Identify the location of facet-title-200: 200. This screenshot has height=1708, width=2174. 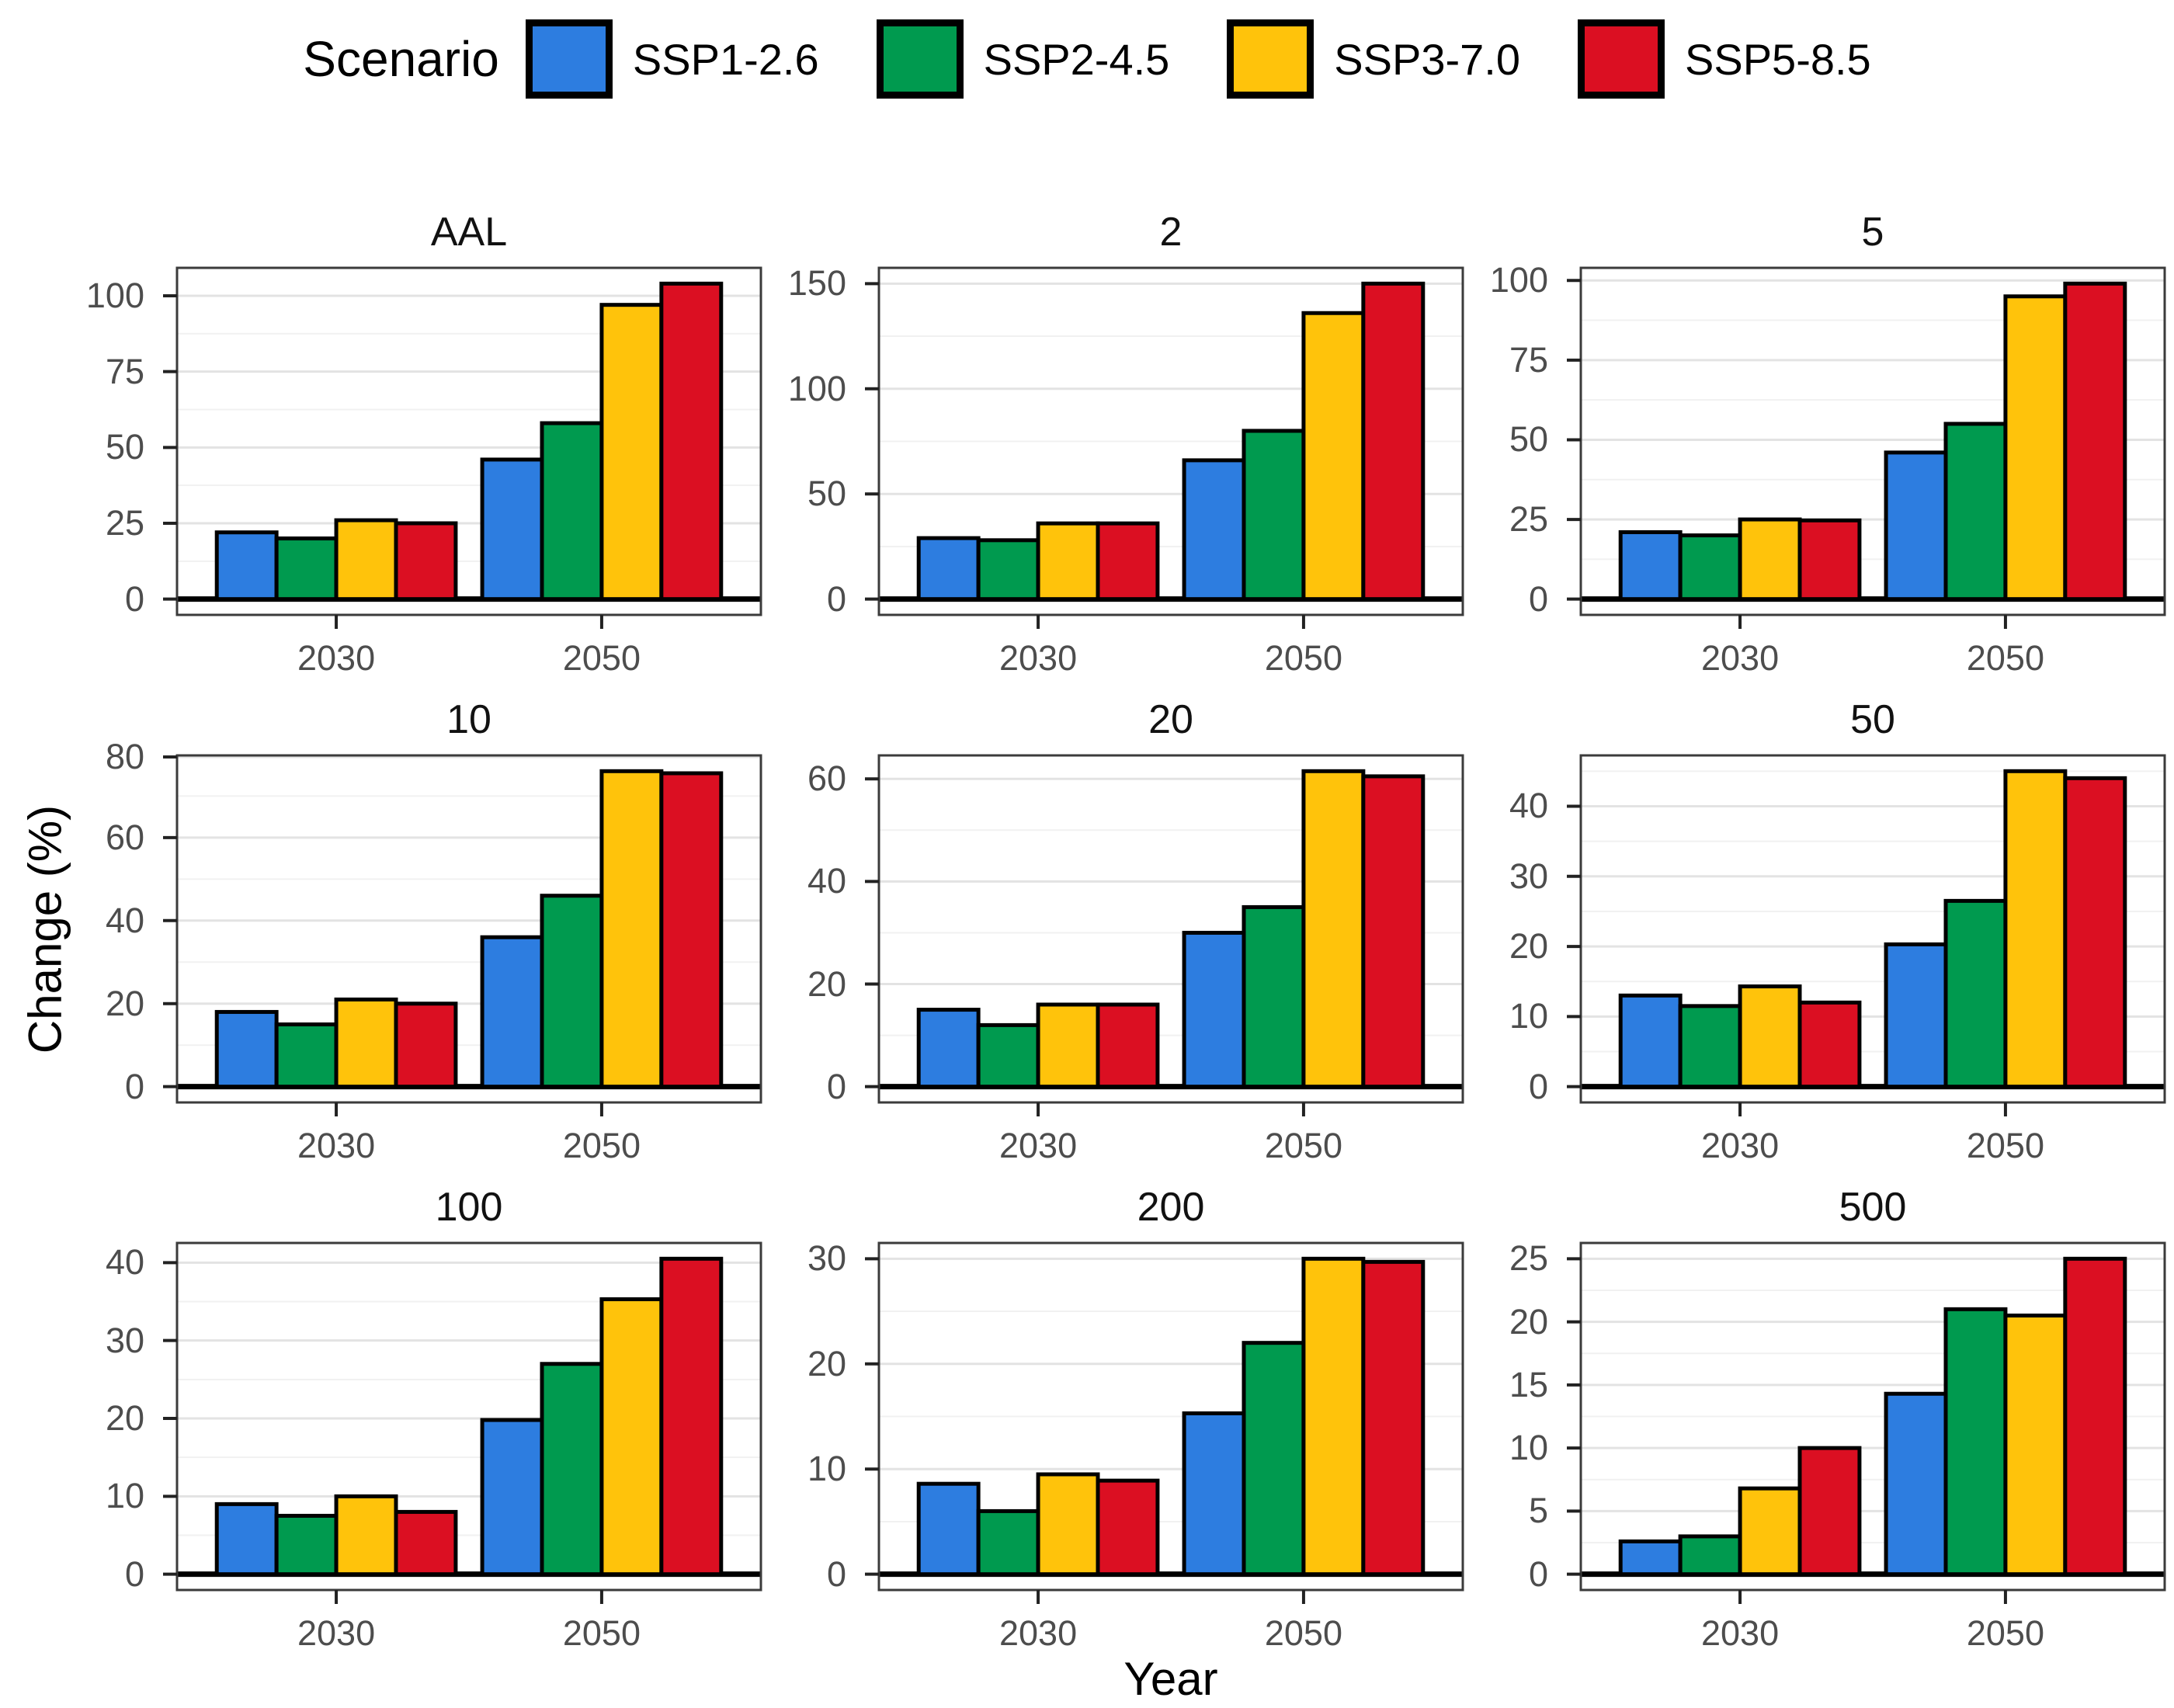
(1171, 1208).